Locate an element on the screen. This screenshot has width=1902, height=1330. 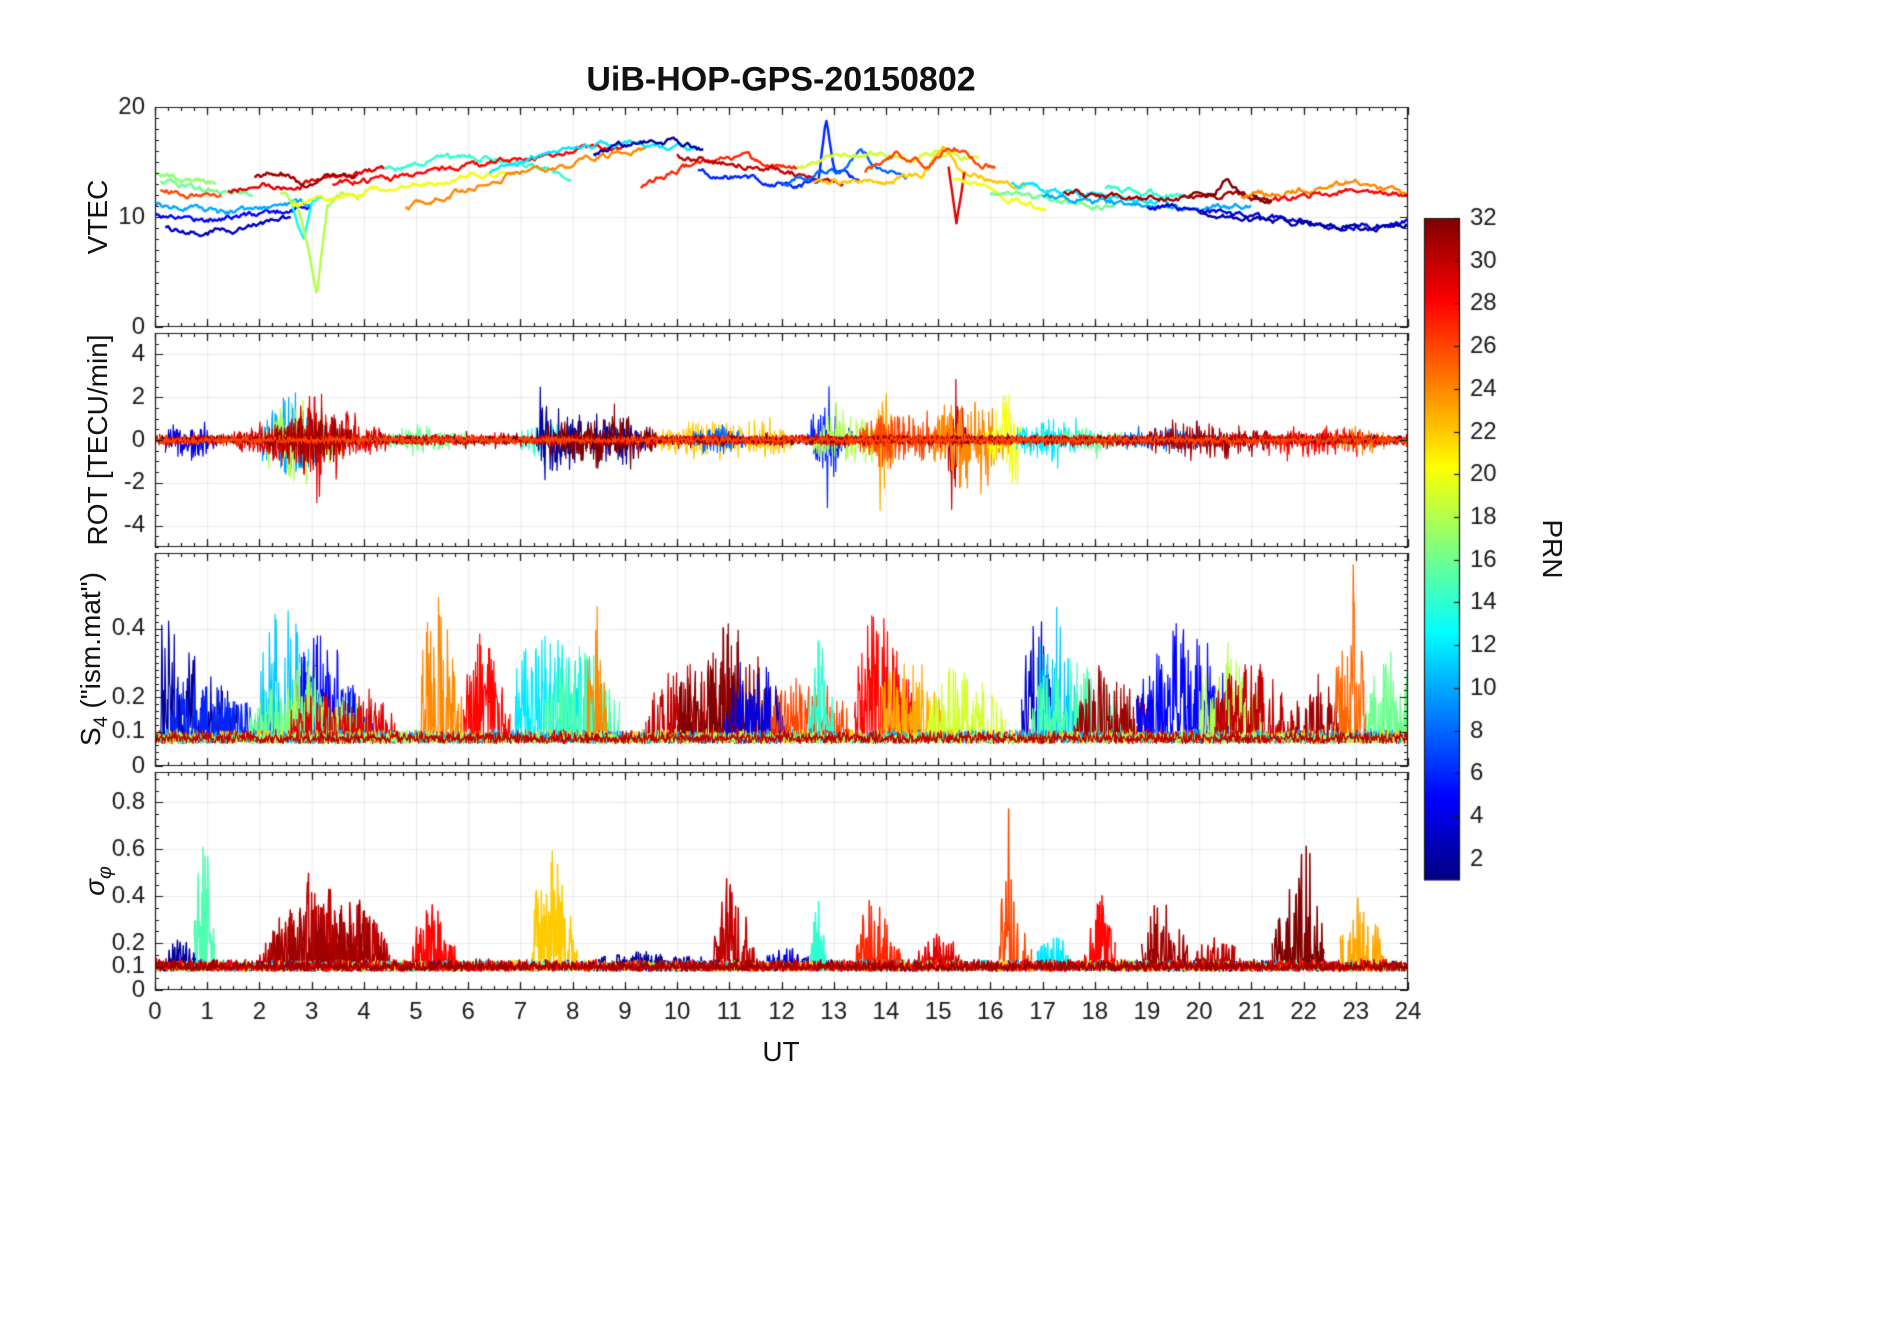
s4-label-sub: 4 is located at coordinates (100, 722).